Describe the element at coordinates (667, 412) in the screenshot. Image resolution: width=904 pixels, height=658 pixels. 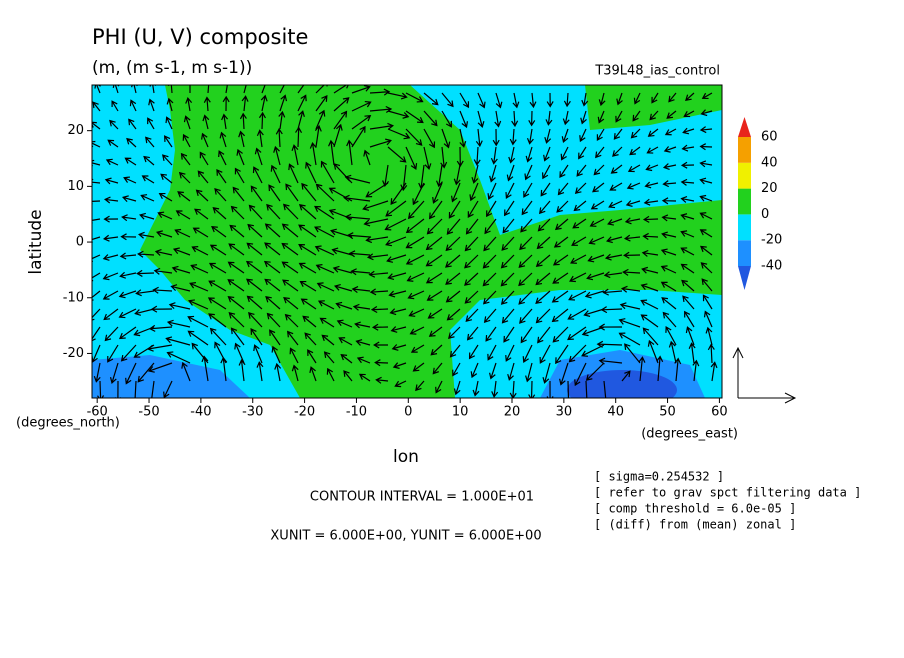
I see `x-tick-label: 50` at that location.